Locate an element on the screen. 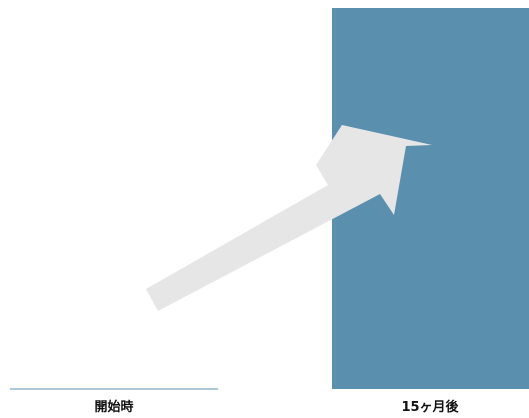 This screenshot has width=529, height=418. category-label-2: 15ヶ月後 is located at coordinates (430, 407).